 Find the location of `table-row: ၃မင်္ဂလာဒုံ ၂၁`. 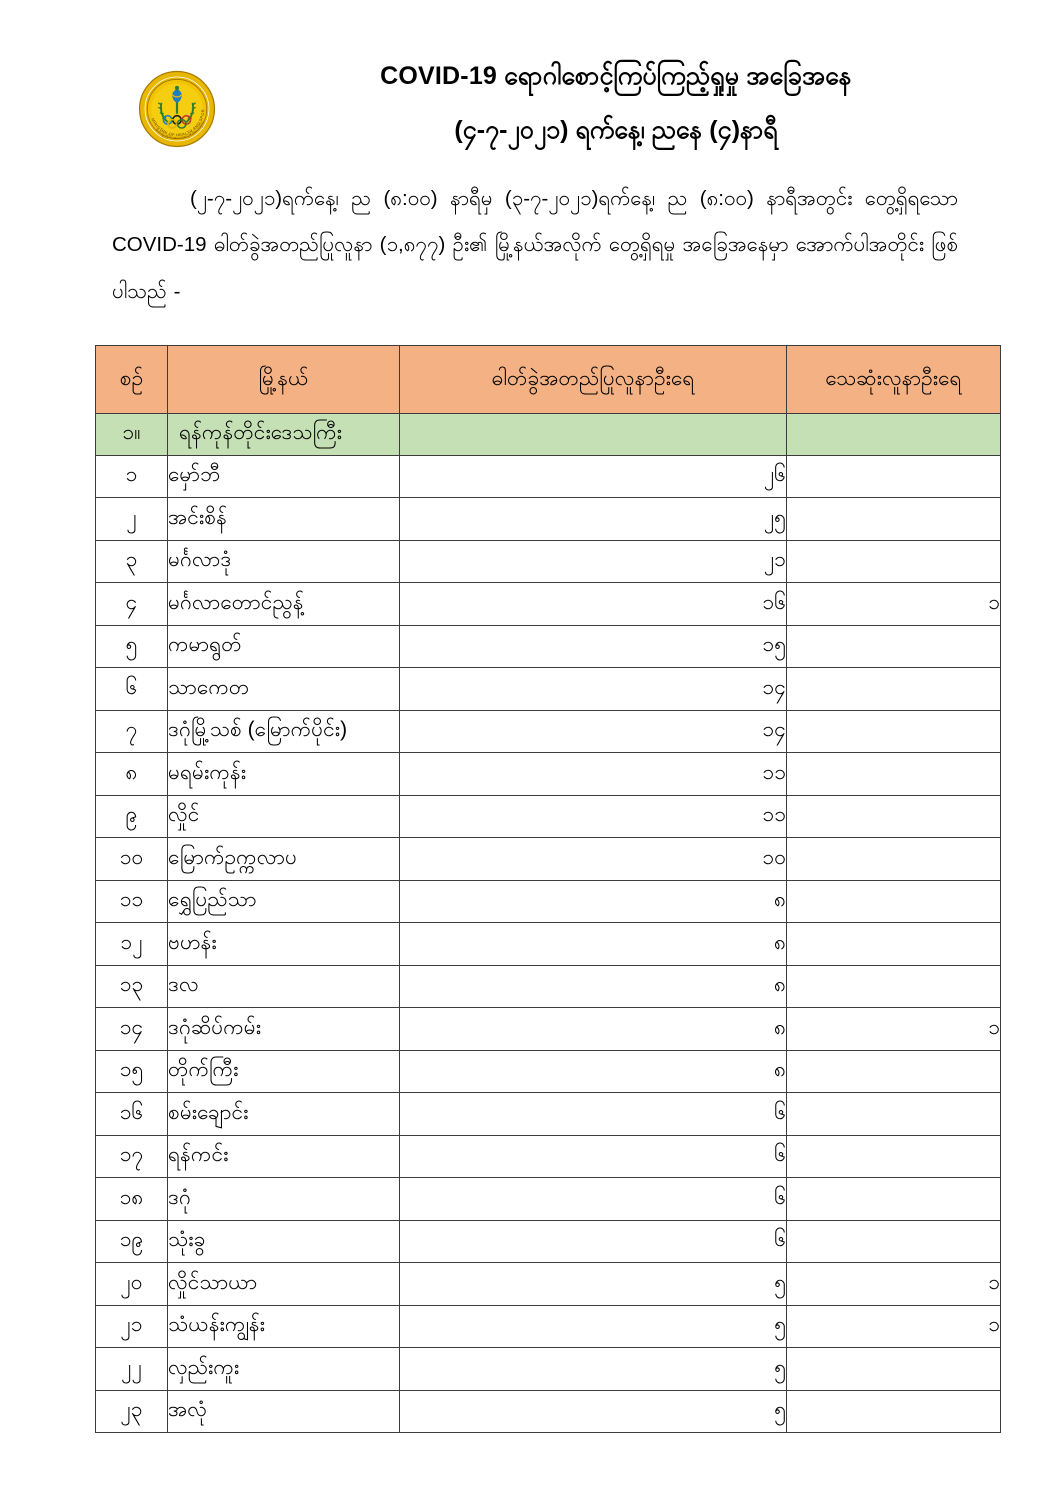

table-row: ၃မင်္ဂလာဒုံ ၂၁ is located at coordinates (548, 561).